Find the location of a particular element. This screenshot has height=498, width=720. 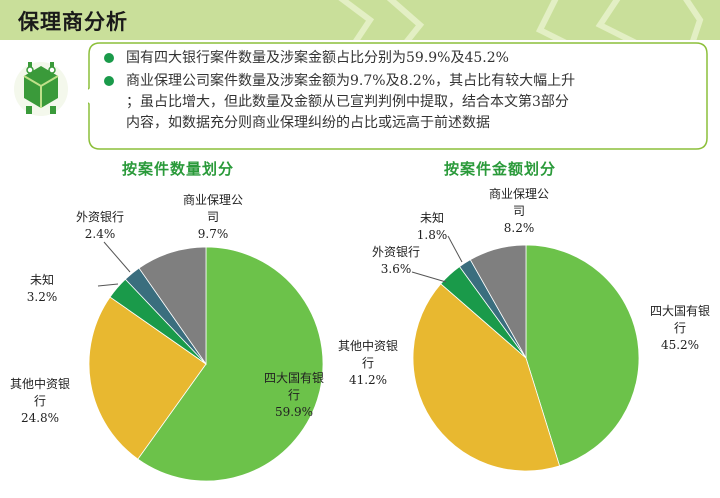

chart-title-amount: 按案件金额划分 is located at coordinates (500, 169).